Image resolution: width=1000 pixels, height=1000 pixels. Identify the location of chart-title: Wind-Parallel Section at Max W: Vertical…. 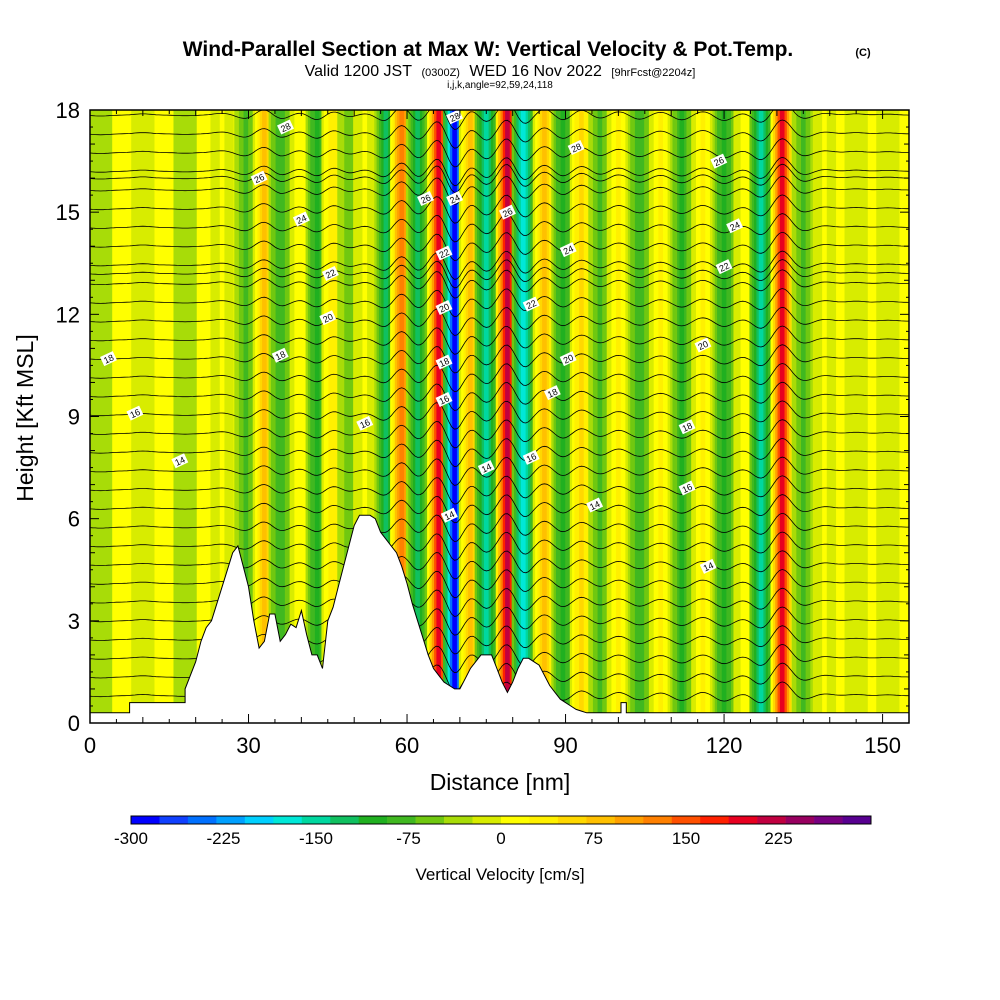
(488, 49).